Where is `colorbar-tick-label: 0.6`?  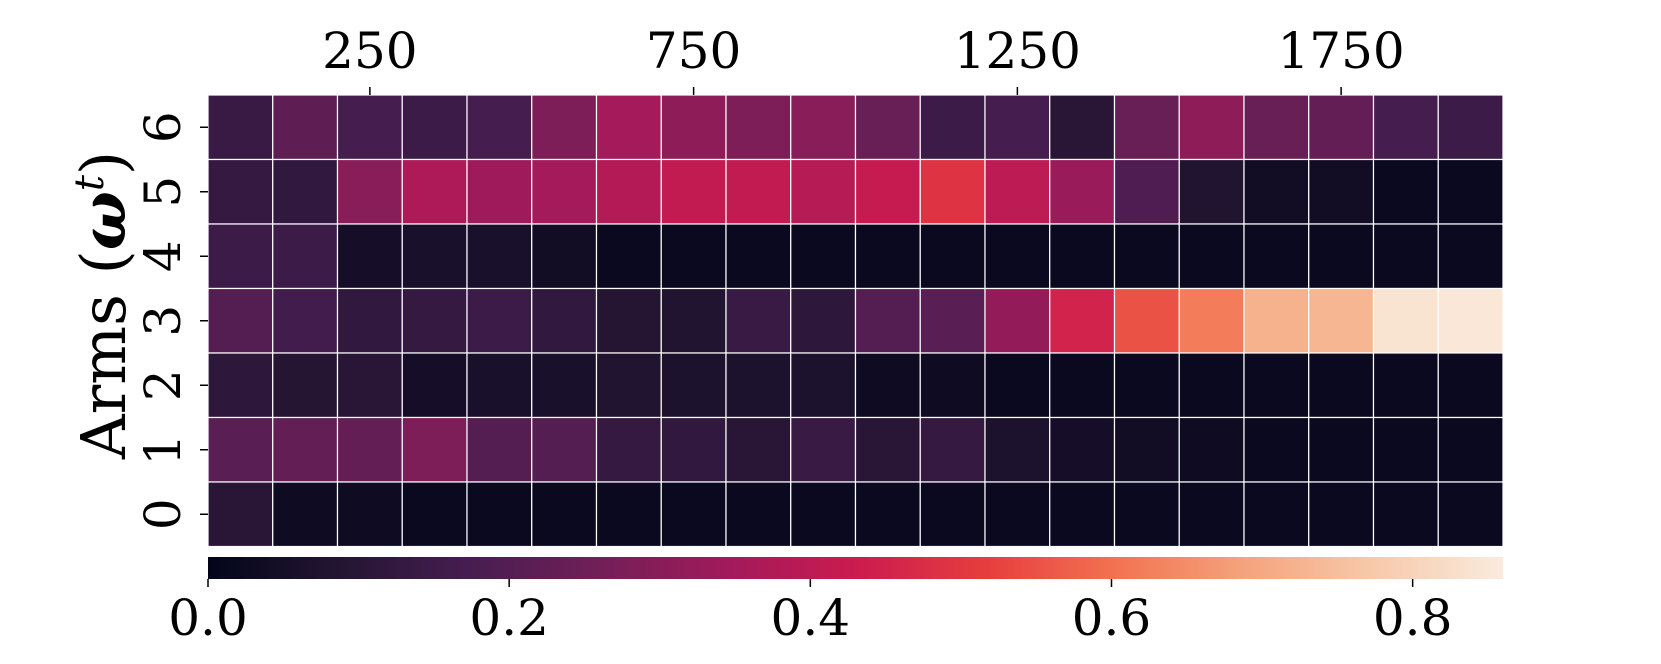
colorbar-tick-label: 0.6 is located at coordinates (1112, 618).